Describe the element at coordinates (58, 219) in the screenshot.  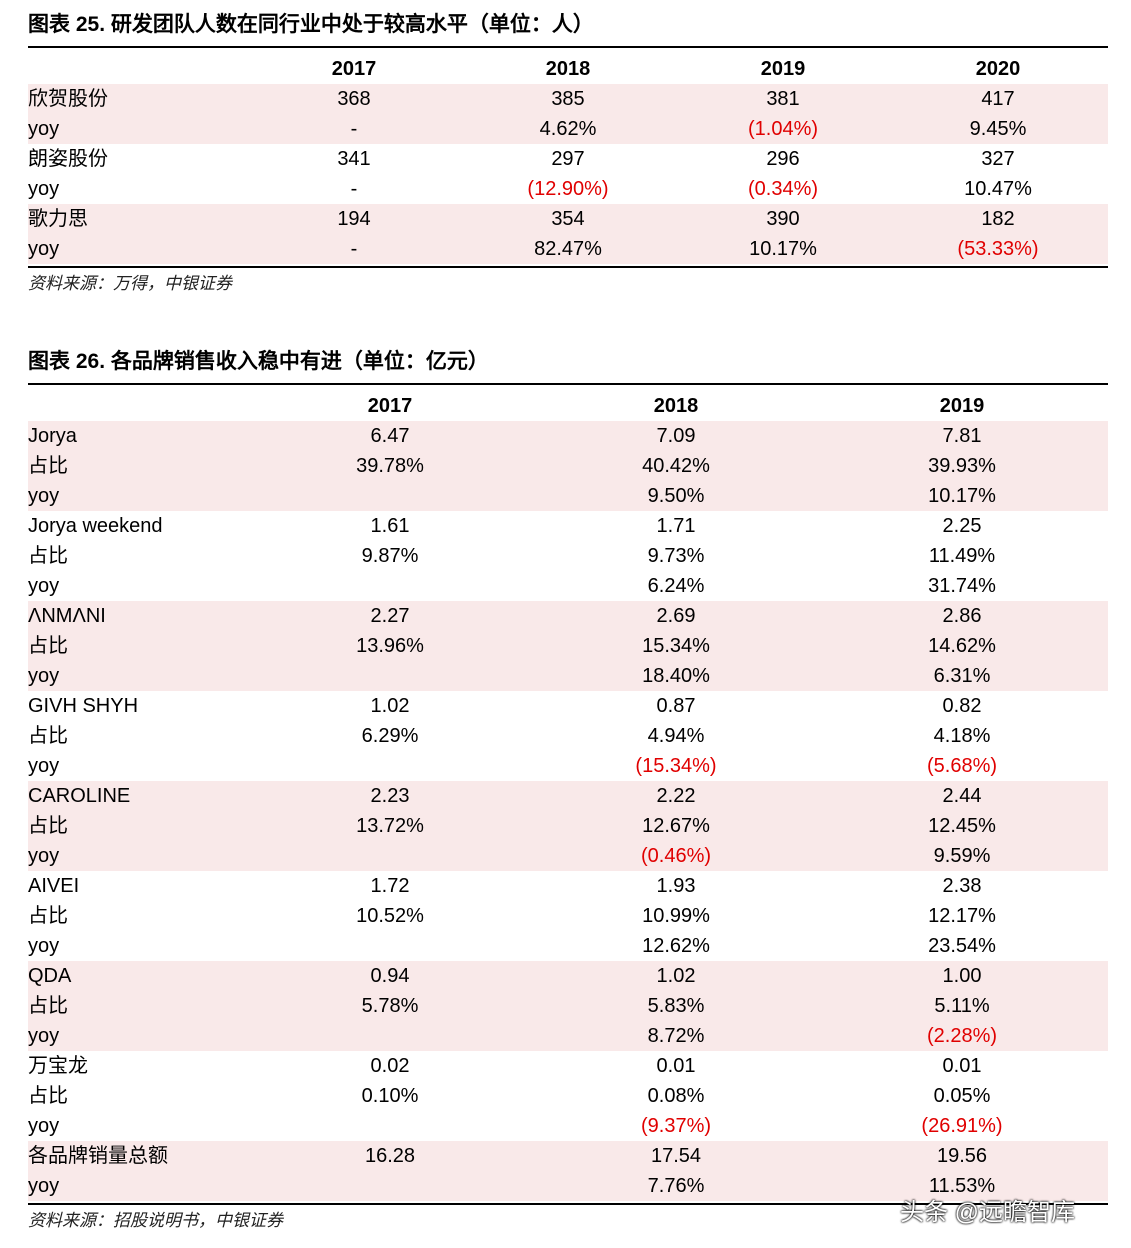
I see `row-label: 歌力思` at that location.